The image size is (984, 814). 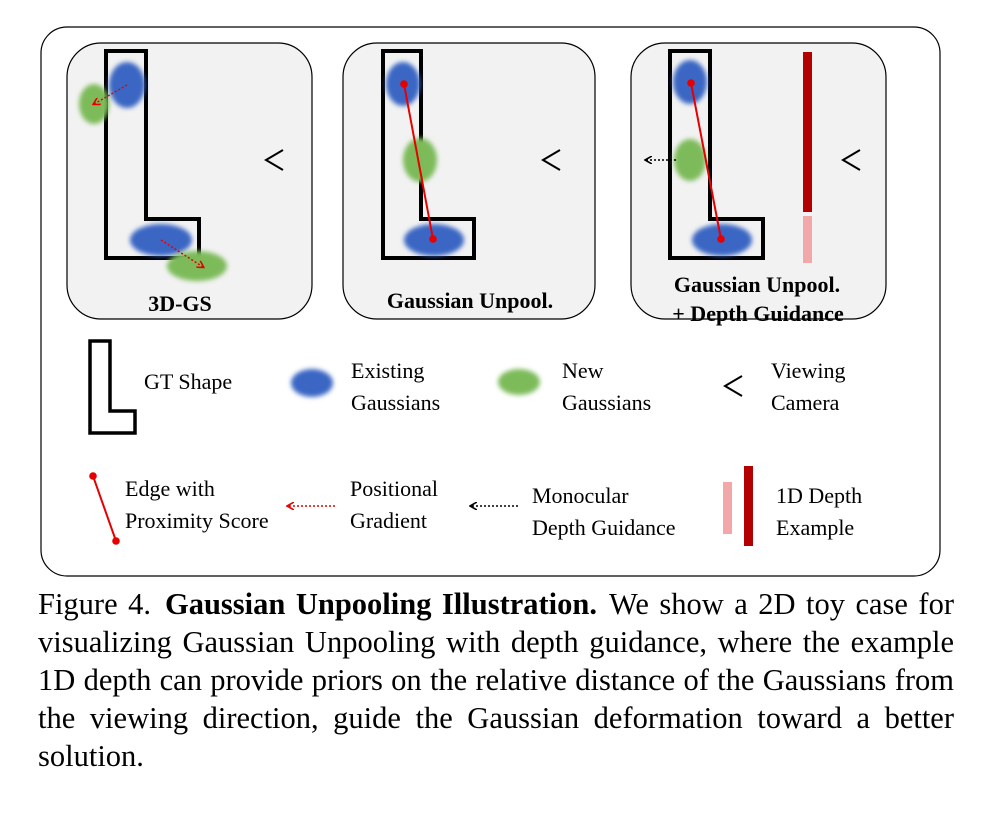 I want to click on legend-existing-label-line2: Gaussians, so click(x=395, y=402).